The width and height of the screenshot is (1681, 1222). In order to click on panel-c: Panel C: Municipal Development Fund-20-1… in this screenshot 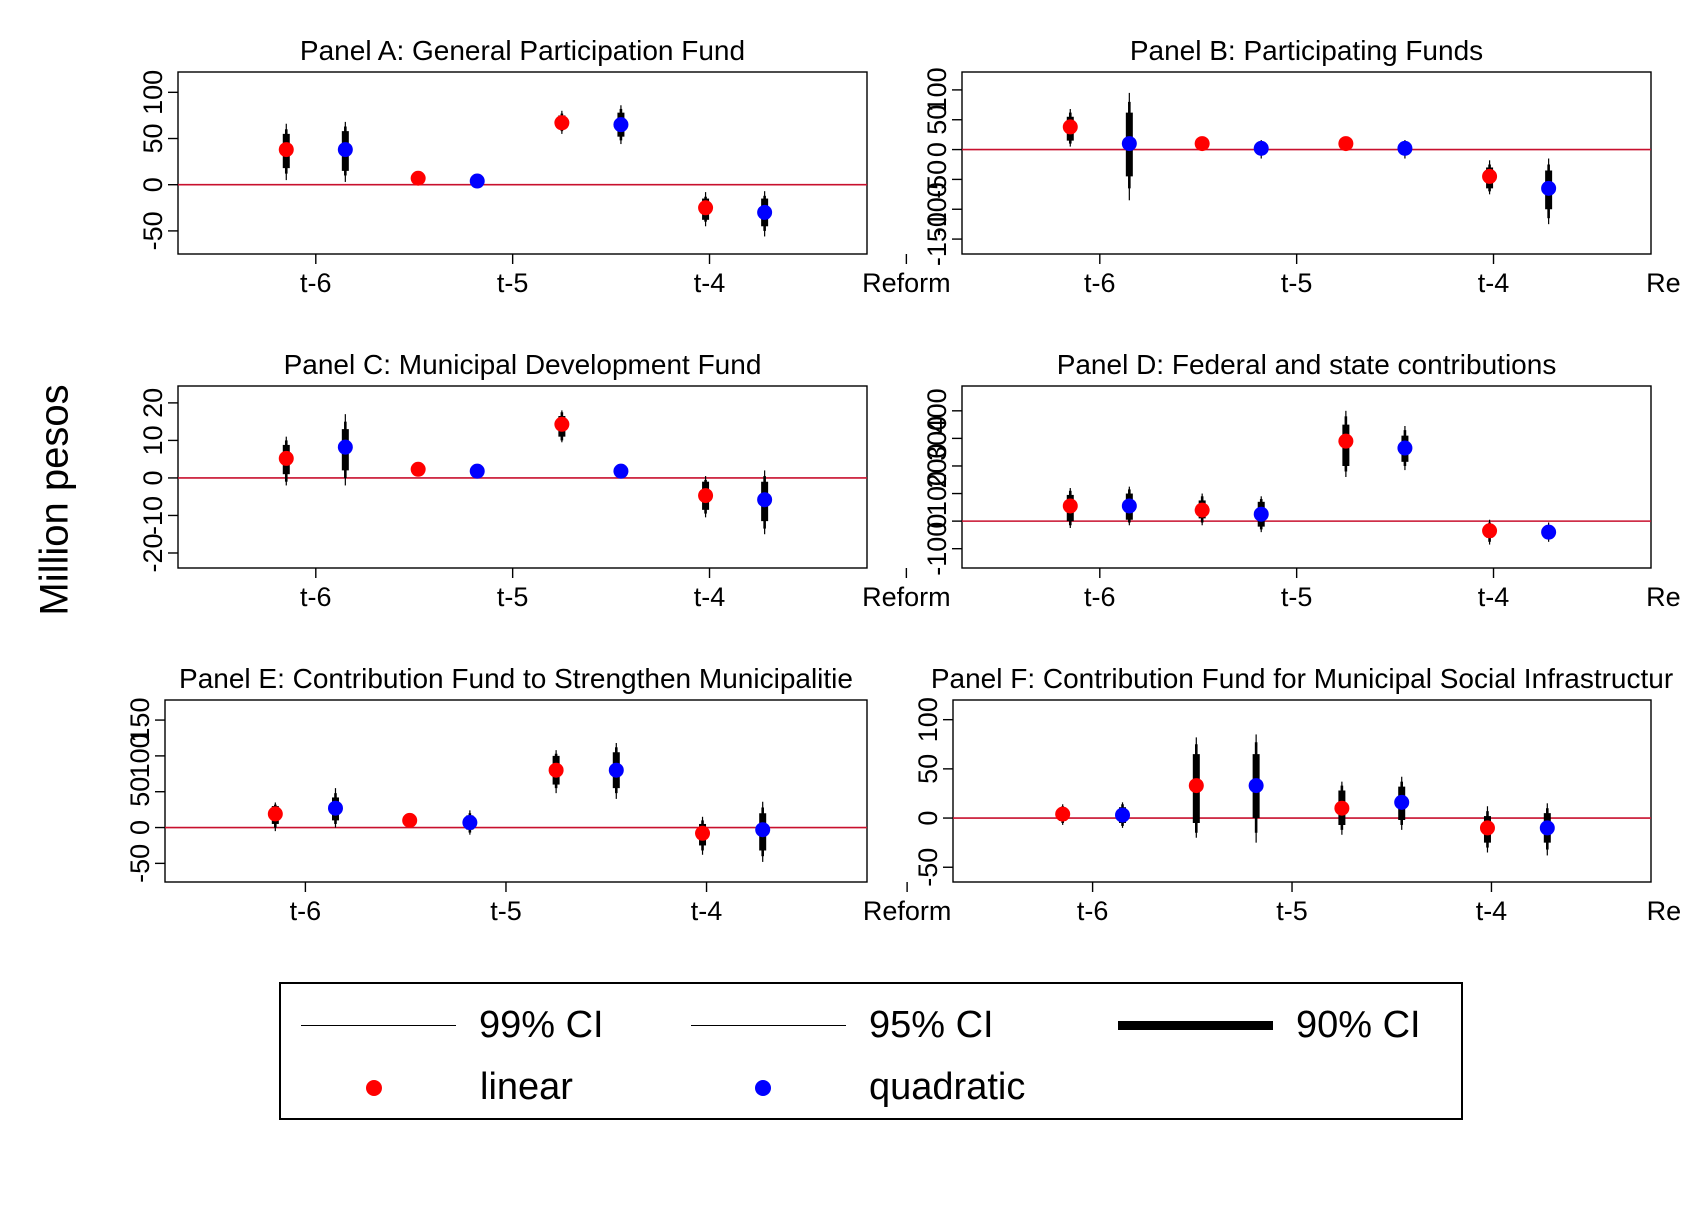, I will do `click(544, 480)`.